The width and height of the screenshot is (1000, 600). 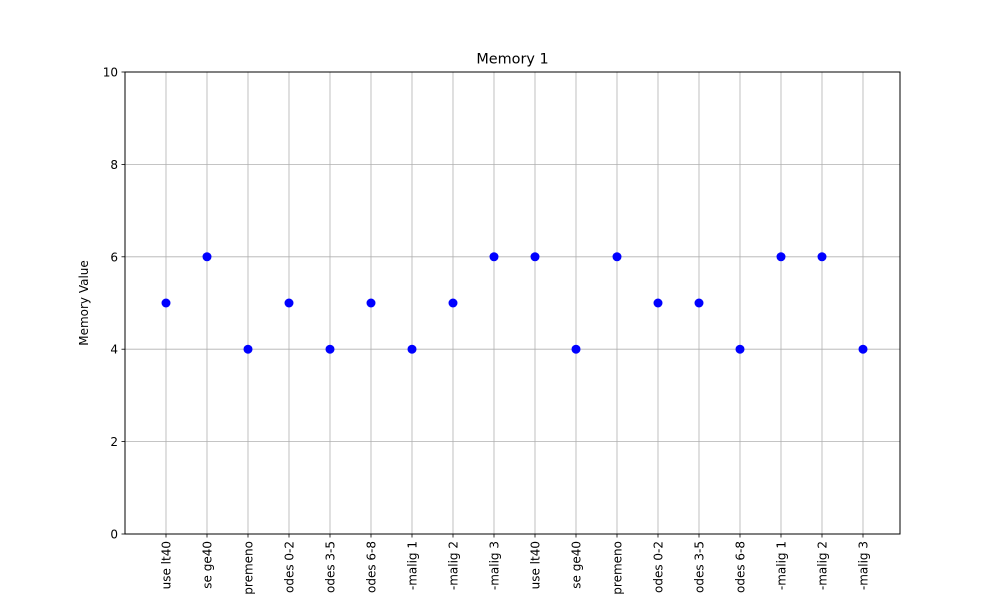 What do you see at coordinates (110, 73) in the screenshot?
I see `y-tick-label-5: 10` at bounding box center [110, 73].